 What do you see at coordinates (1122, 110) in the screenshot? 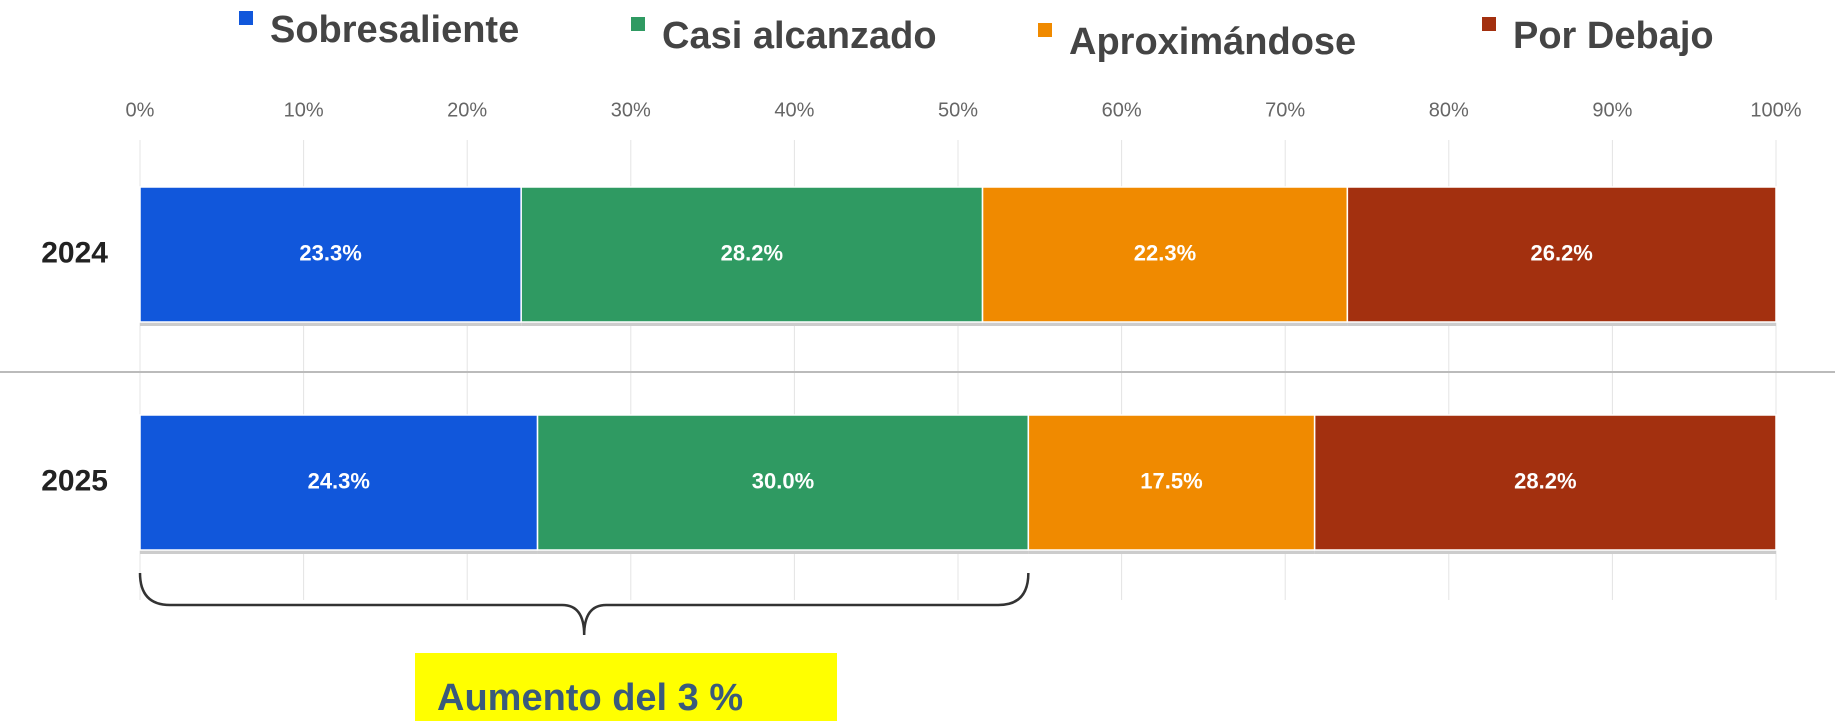
I see `x-tick-label: 60%` at bounding box center [1122, 110].